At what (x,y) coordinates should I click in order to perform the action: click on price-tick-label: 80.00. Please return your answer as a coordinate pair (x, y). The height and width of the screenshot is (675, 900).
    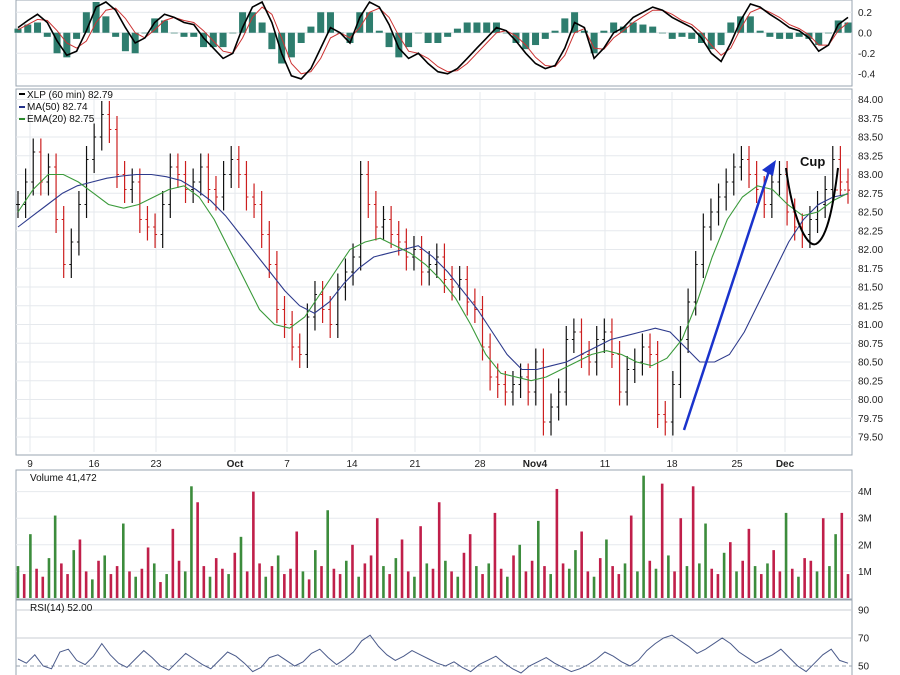
    Looking at the image, I should click on (870, 400).